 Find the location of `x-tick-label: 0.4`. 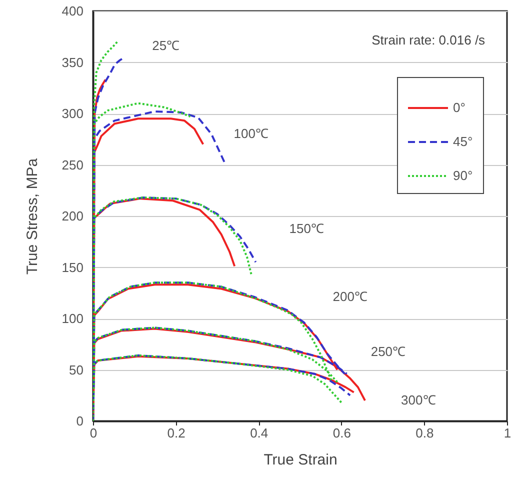

x-tick-label: 0.4 is located at coordinates (259, 433).